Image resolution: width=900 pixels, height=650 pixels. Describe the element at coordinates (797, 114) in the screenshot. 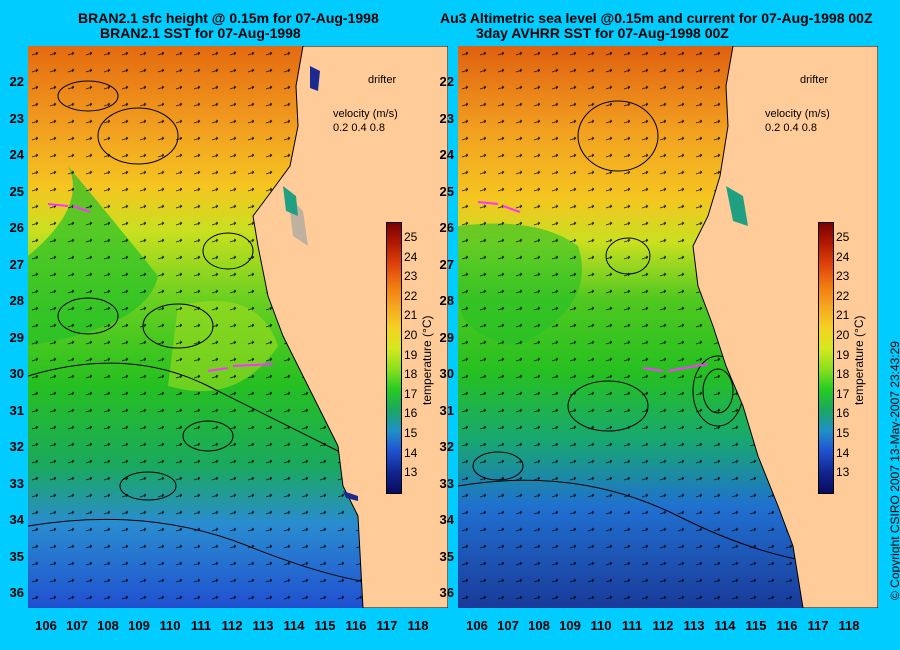

I see `right-velocity-label: velocity (m/s)` at that location.